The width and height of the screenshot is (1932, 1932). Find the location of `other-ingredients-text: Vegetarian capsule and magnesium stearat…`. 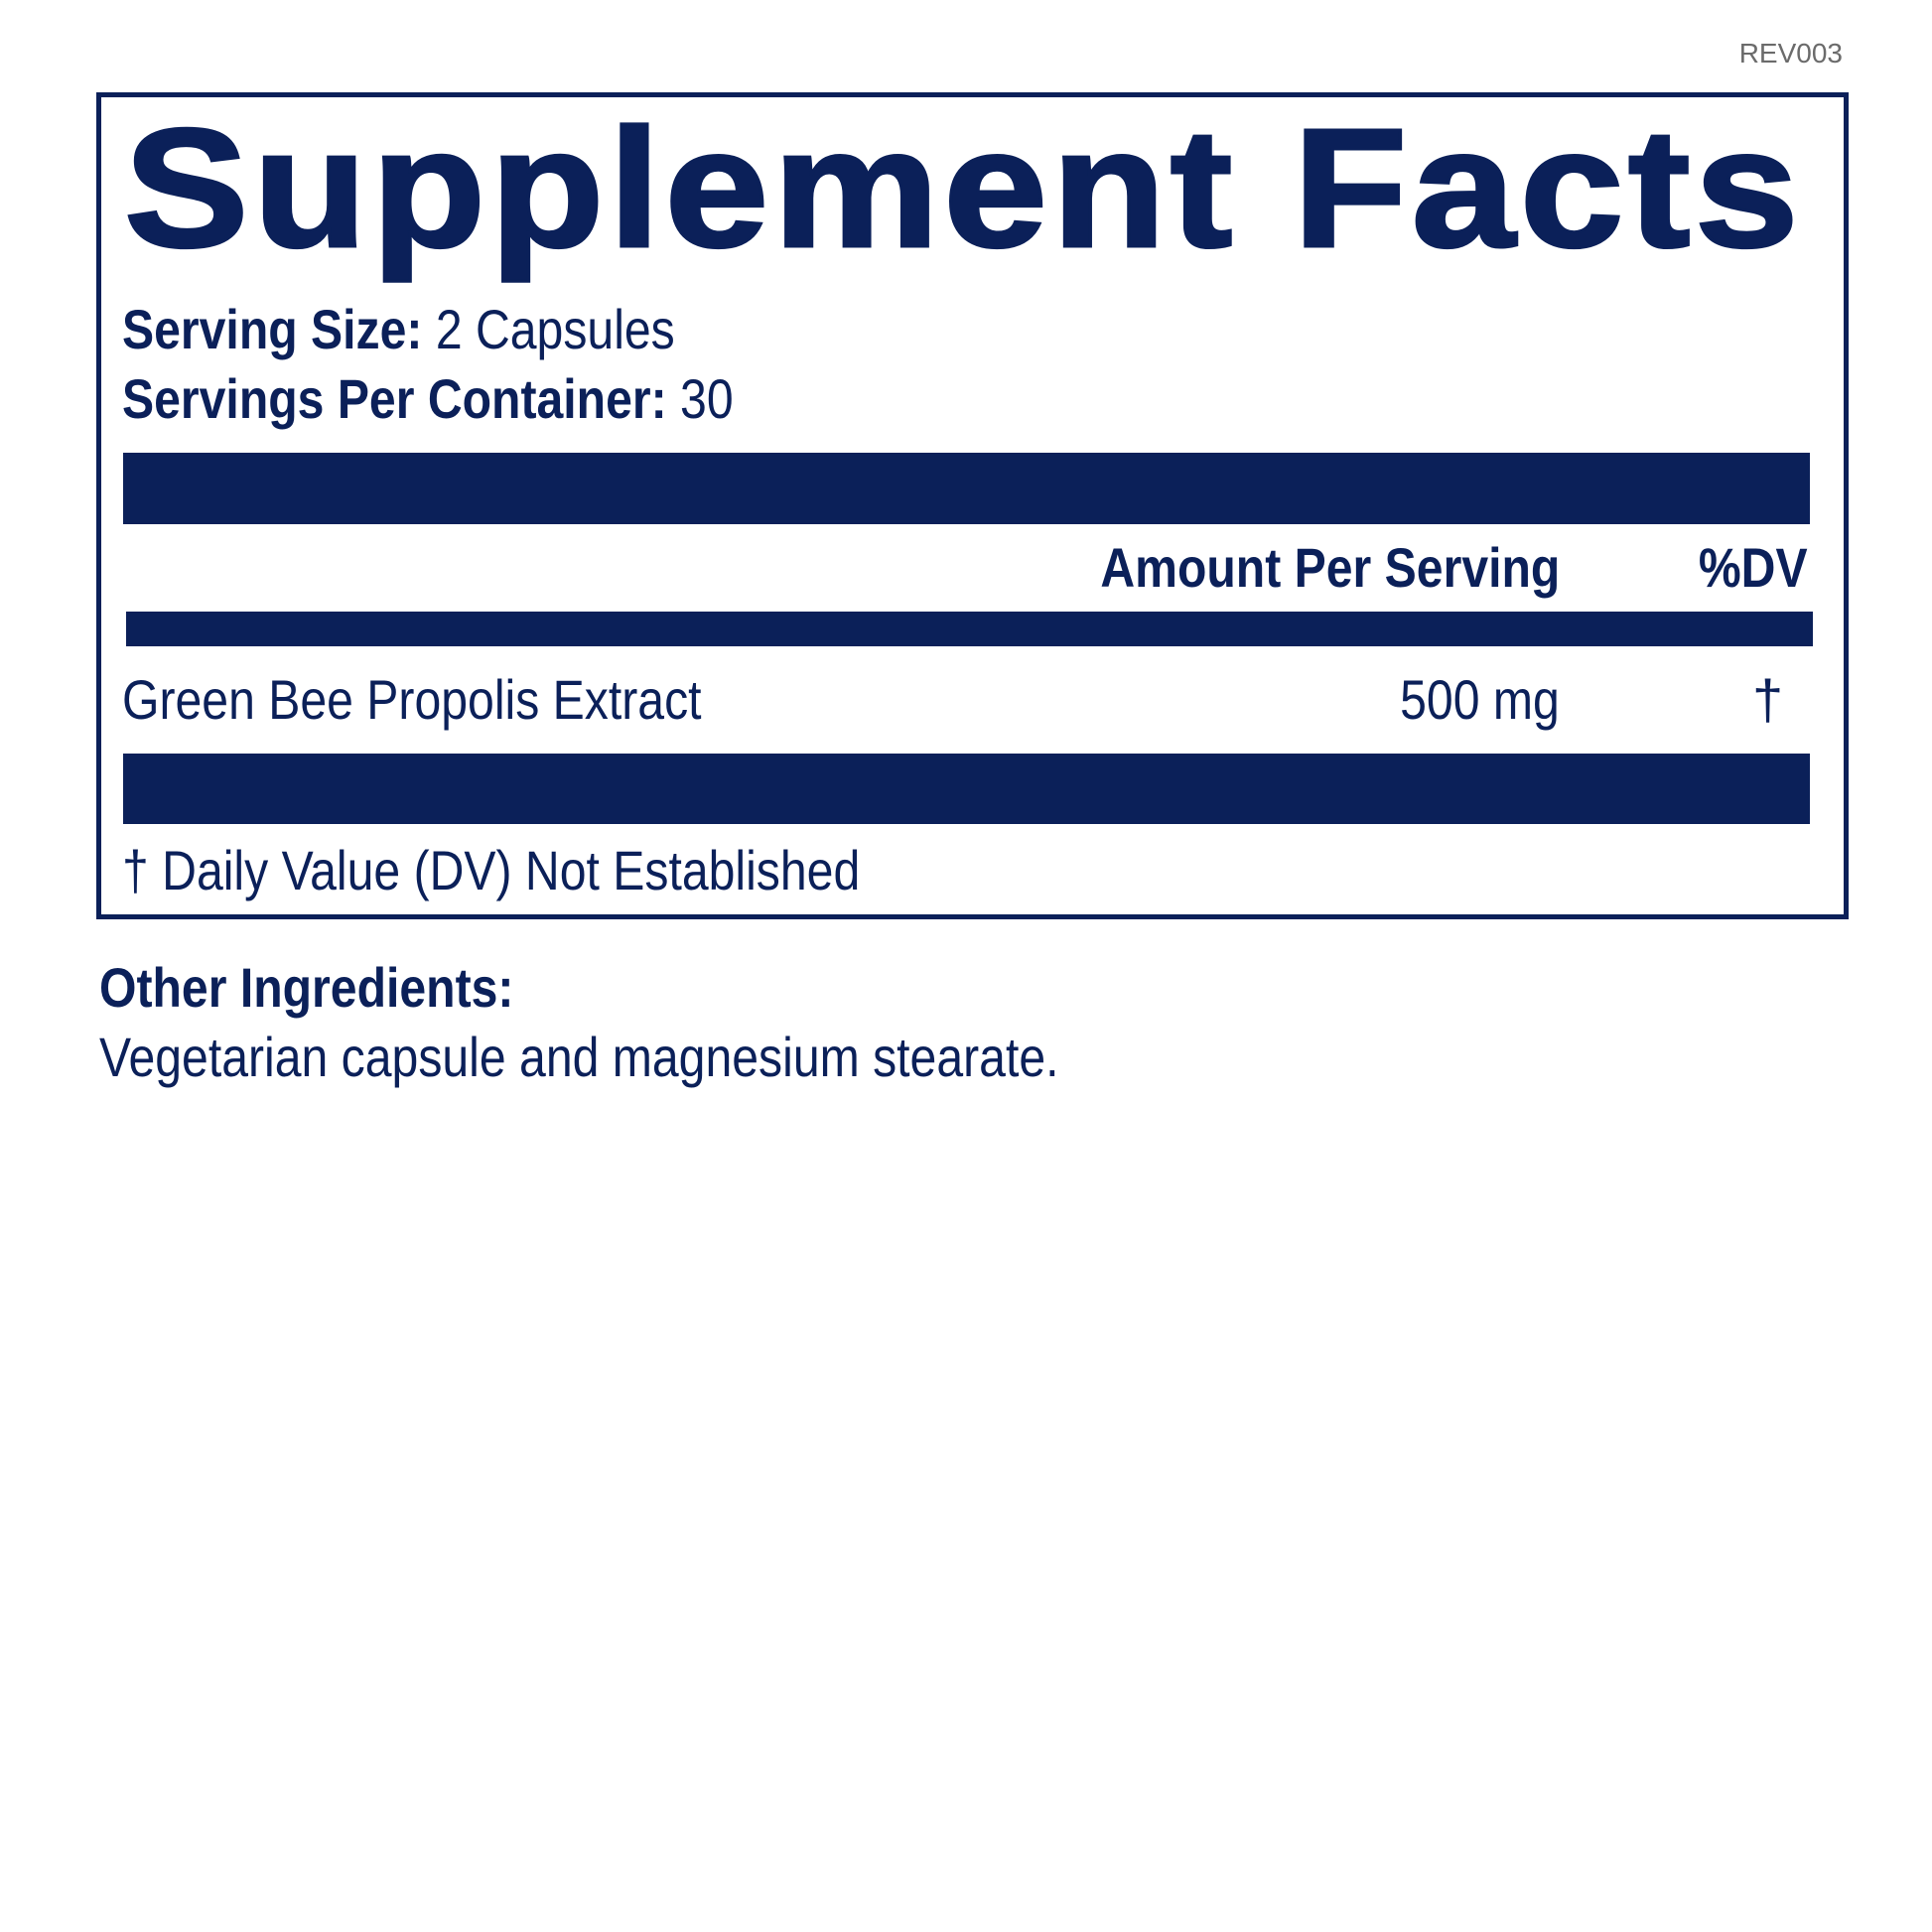

other-ingredients-text: Vegetarian capsule and magnesium stearat… is located at coordinates (579, 1057).